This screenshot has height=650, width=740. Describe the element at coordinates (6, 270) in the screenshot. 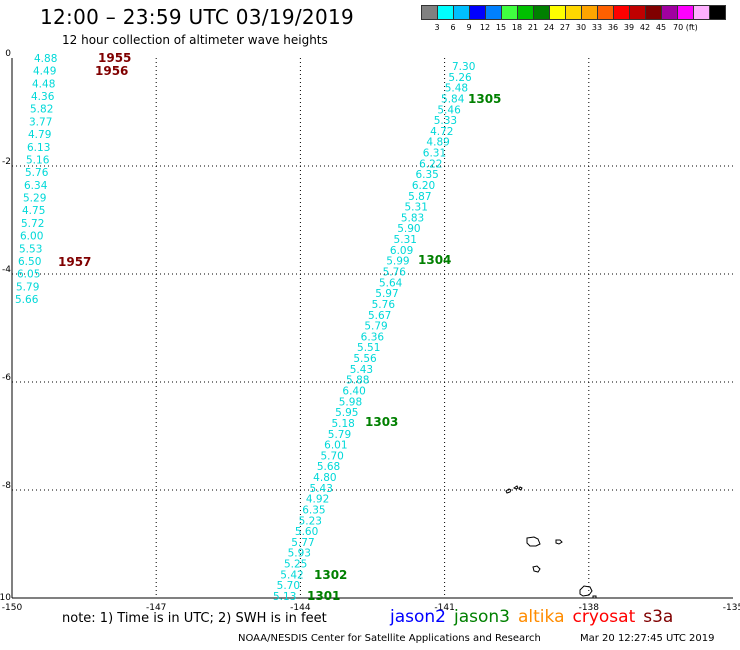

I see `y-tick-label: -4` at that location.